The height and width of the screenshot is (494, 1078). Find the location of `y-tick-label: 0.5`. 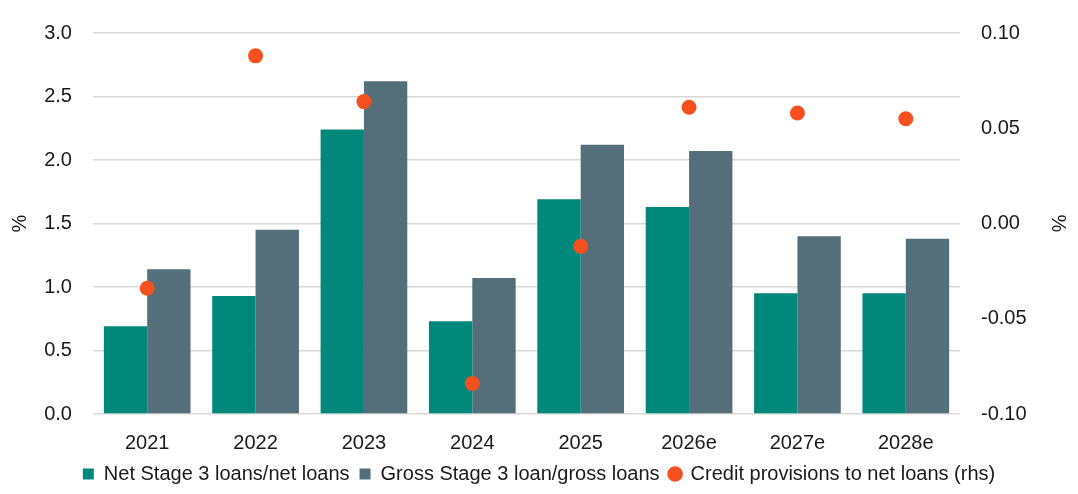

y-tick-label: 0.5 is located at coordinates (58, 349).